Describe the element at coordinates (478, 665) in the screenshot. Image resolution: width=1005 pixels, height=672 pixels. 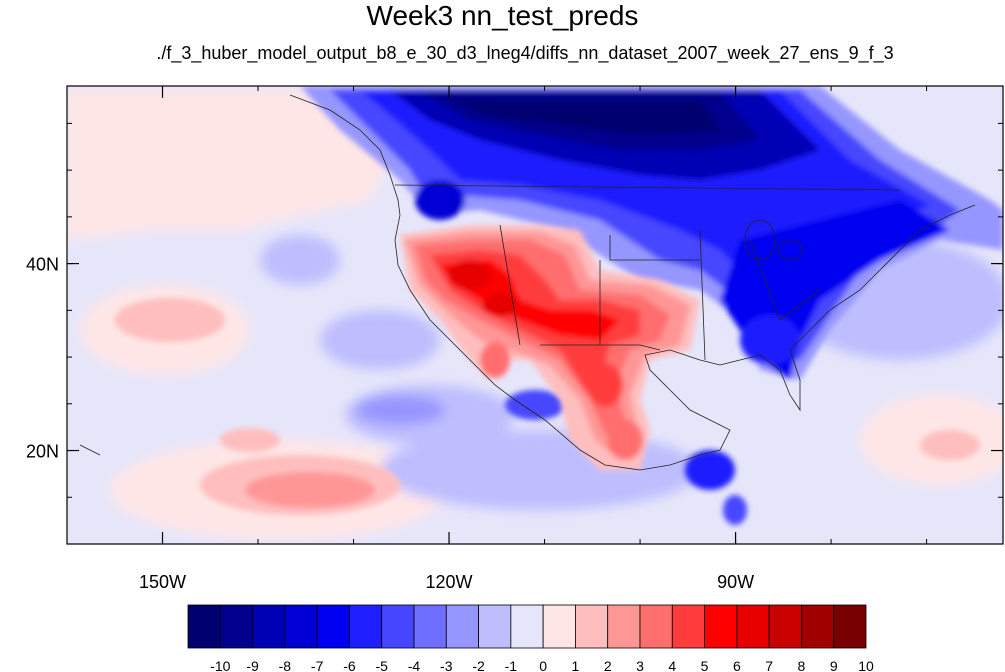
I see `colorbar-label: -2` at that location.